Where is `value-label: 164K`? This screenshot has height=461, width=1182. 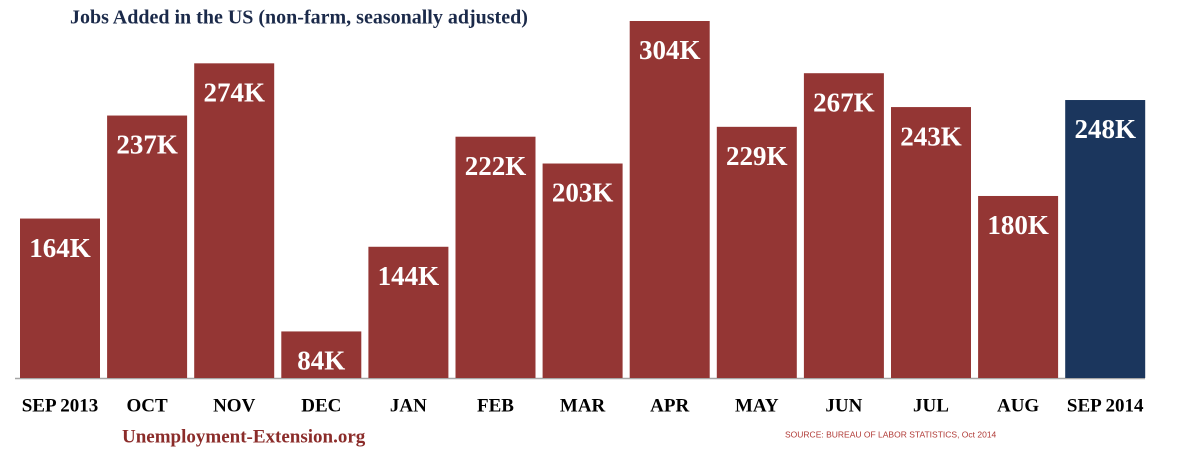 value-label: 164K is located at coordinates (60, 248).